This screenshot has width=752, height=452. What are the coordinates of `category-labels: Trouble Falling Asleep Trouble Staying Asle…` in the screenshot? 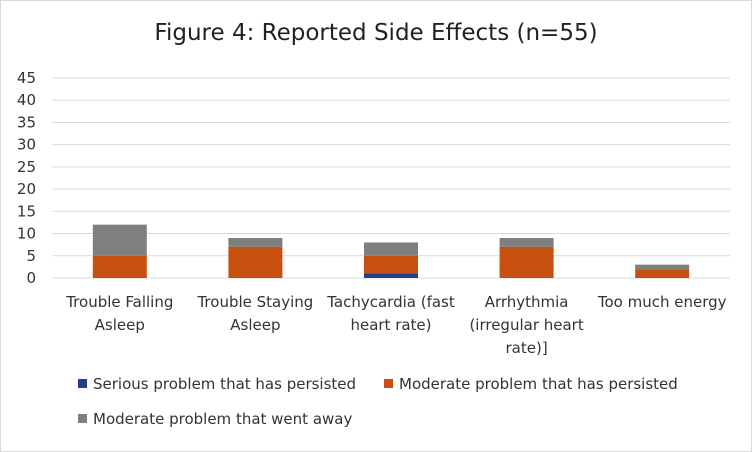 It's located at (395, 325).